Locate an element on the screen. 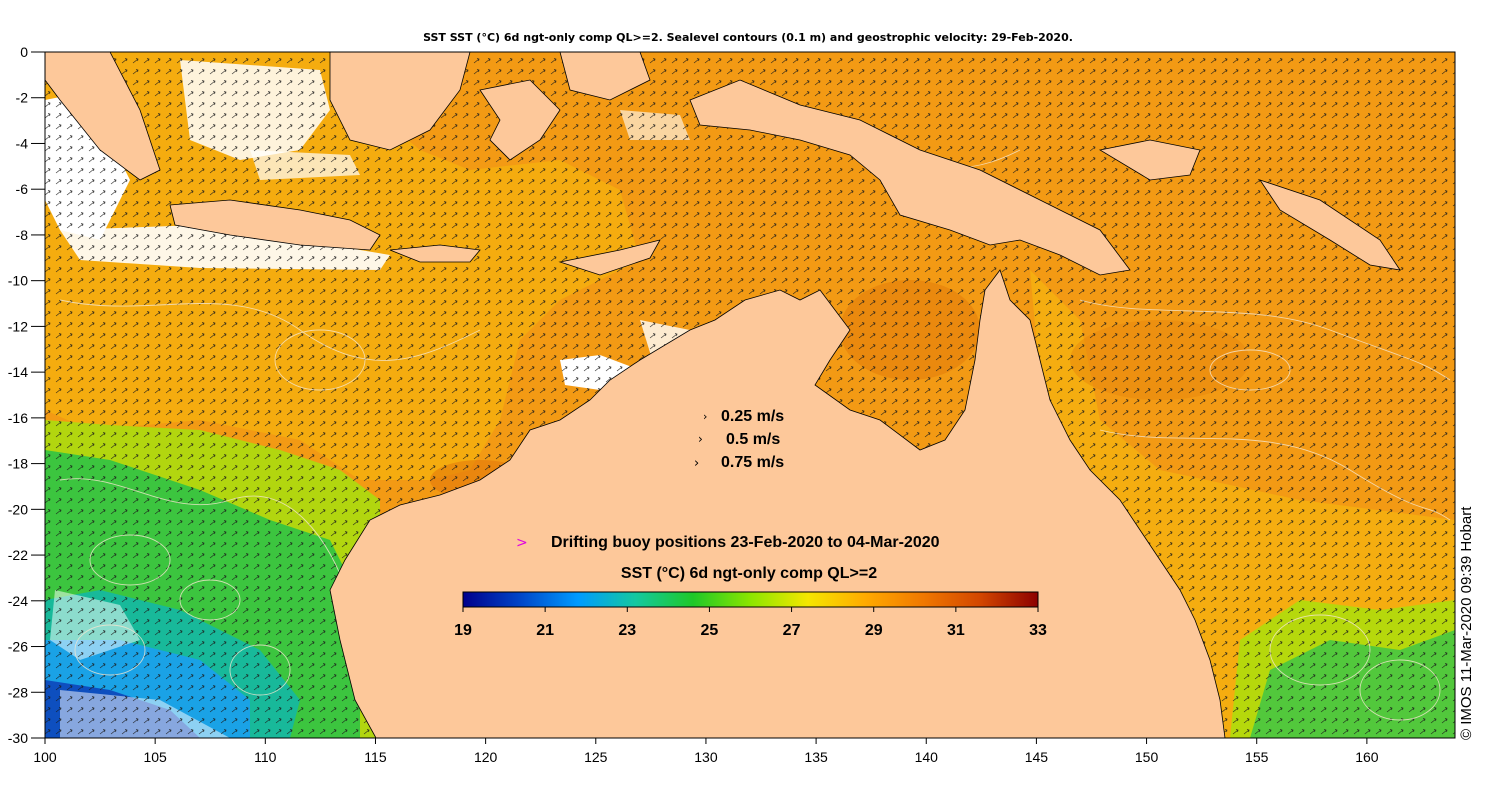  velocity-arrow-medium-icon: › is located at coordinates (700, 439).